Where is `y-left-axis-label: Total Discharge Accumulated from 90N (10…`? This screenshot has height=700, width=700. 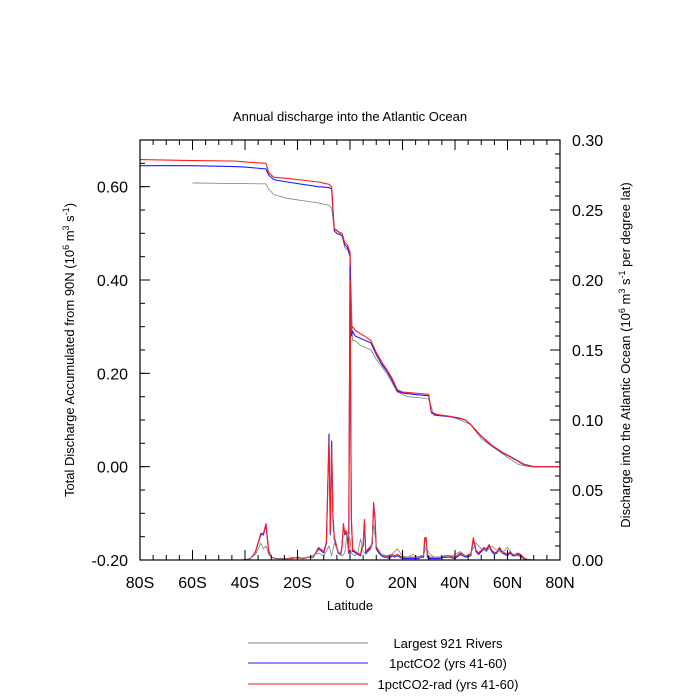 y-left-axis-label: Total Discharge Accumulated from 90N (10… is located at coordinates (69, 350).